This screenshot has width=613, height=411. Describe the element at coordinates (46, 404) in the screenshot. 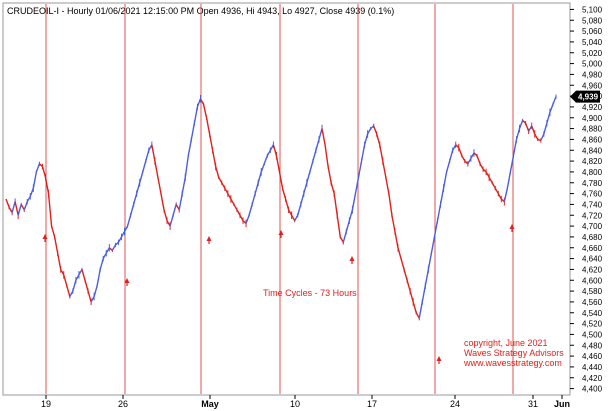

I see `x-tick-label: 19` at that location.